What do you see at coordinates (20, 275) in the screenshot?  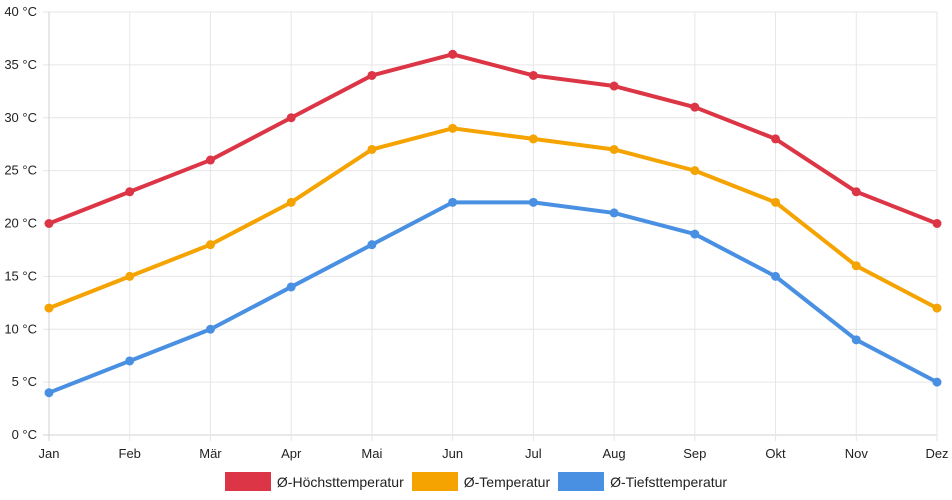 I see `y-tick-label: 15 °C` at bounding box center [20, 275].